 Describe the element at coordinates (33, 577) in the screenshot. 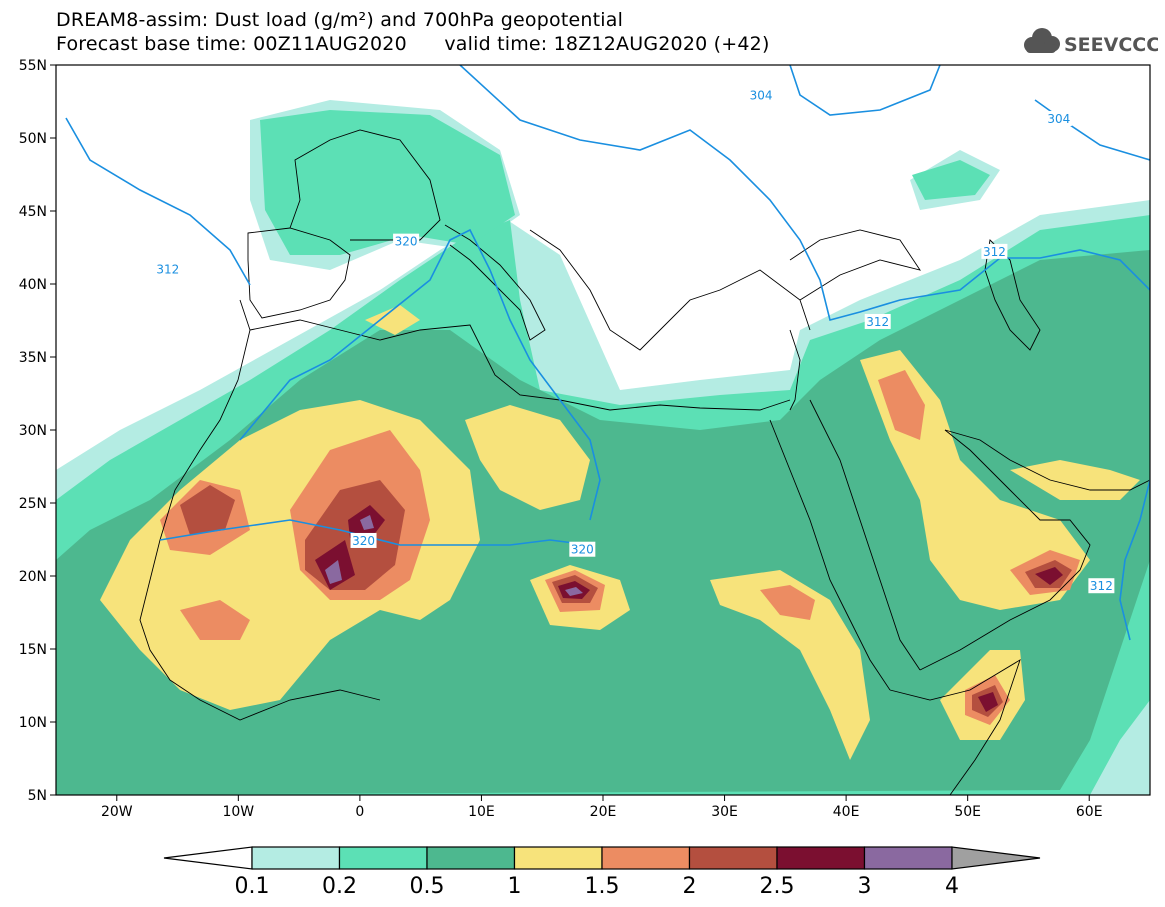

I see `lat-tick-label: 20N` at that location.